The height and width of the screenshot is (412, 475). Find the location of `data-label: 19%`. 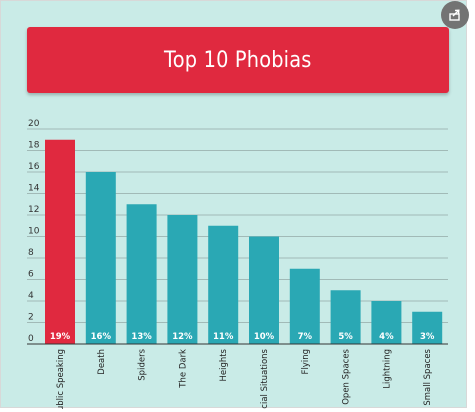

data-label: 19% is located at coordinates (60, 337).